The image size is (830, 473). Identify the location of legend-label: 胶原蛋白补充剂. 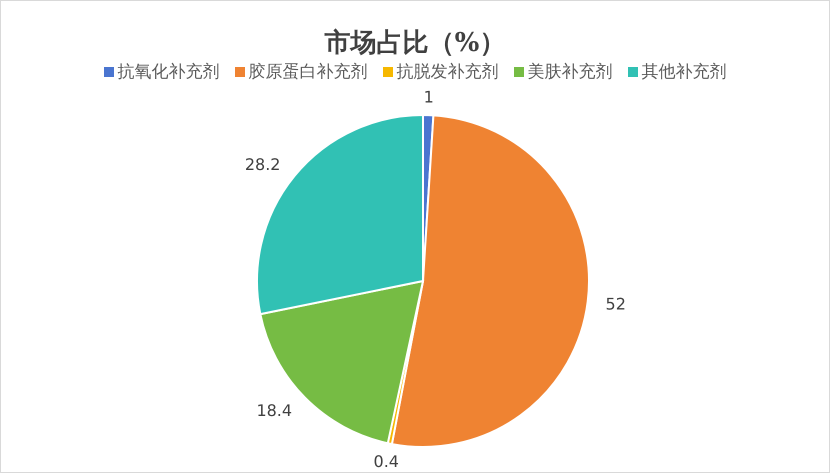
(308, 72).